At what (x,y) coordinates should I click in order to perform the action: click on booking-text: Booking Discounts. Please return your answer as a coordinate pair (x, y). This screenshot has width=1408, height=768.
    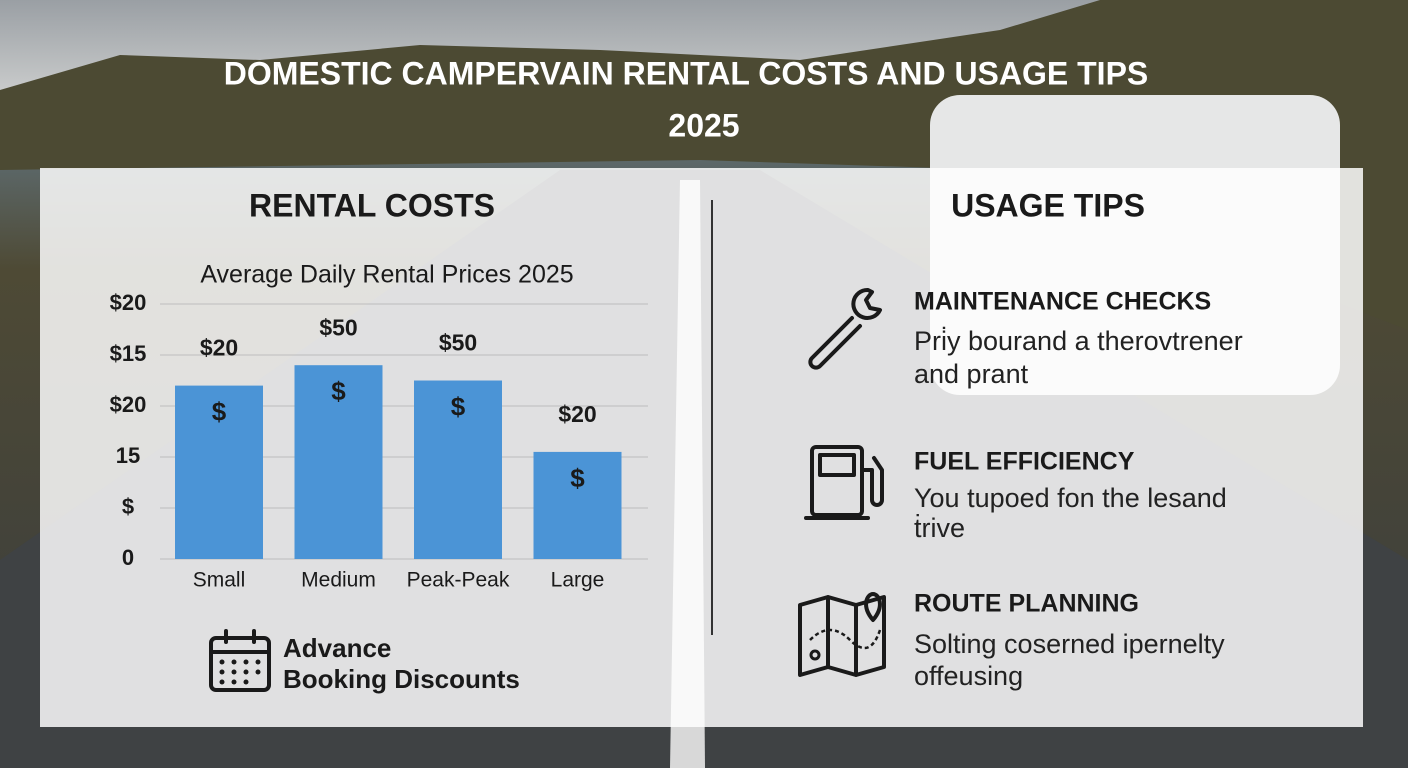
    Looking at the image, I should click on (401, 679).